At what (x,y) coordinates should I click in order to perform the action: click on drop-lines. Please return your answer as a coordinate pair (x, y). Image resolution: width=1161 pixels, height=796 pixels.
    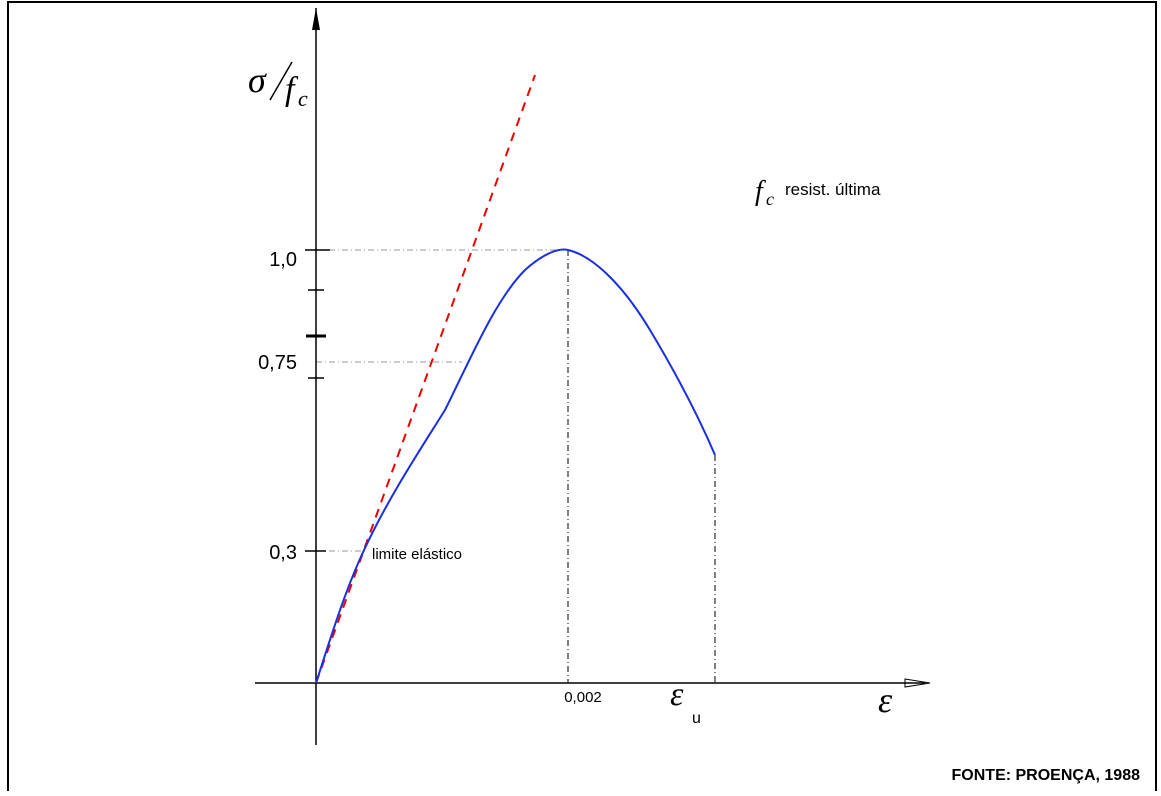
    Looking at the image, I should click on (641, 466).